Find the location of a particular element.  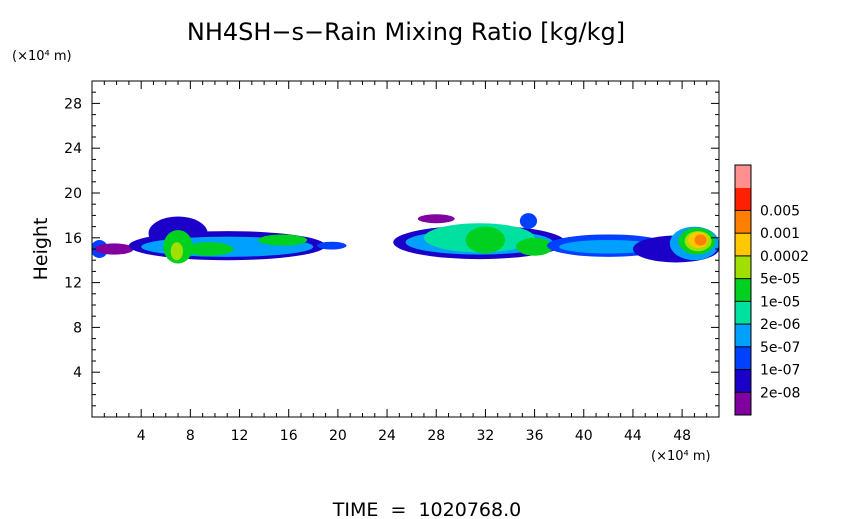

x-tick-labels: 4 8 12 16 20 24 28 32 36 40 44 48 is located at coordinates (414, 436).